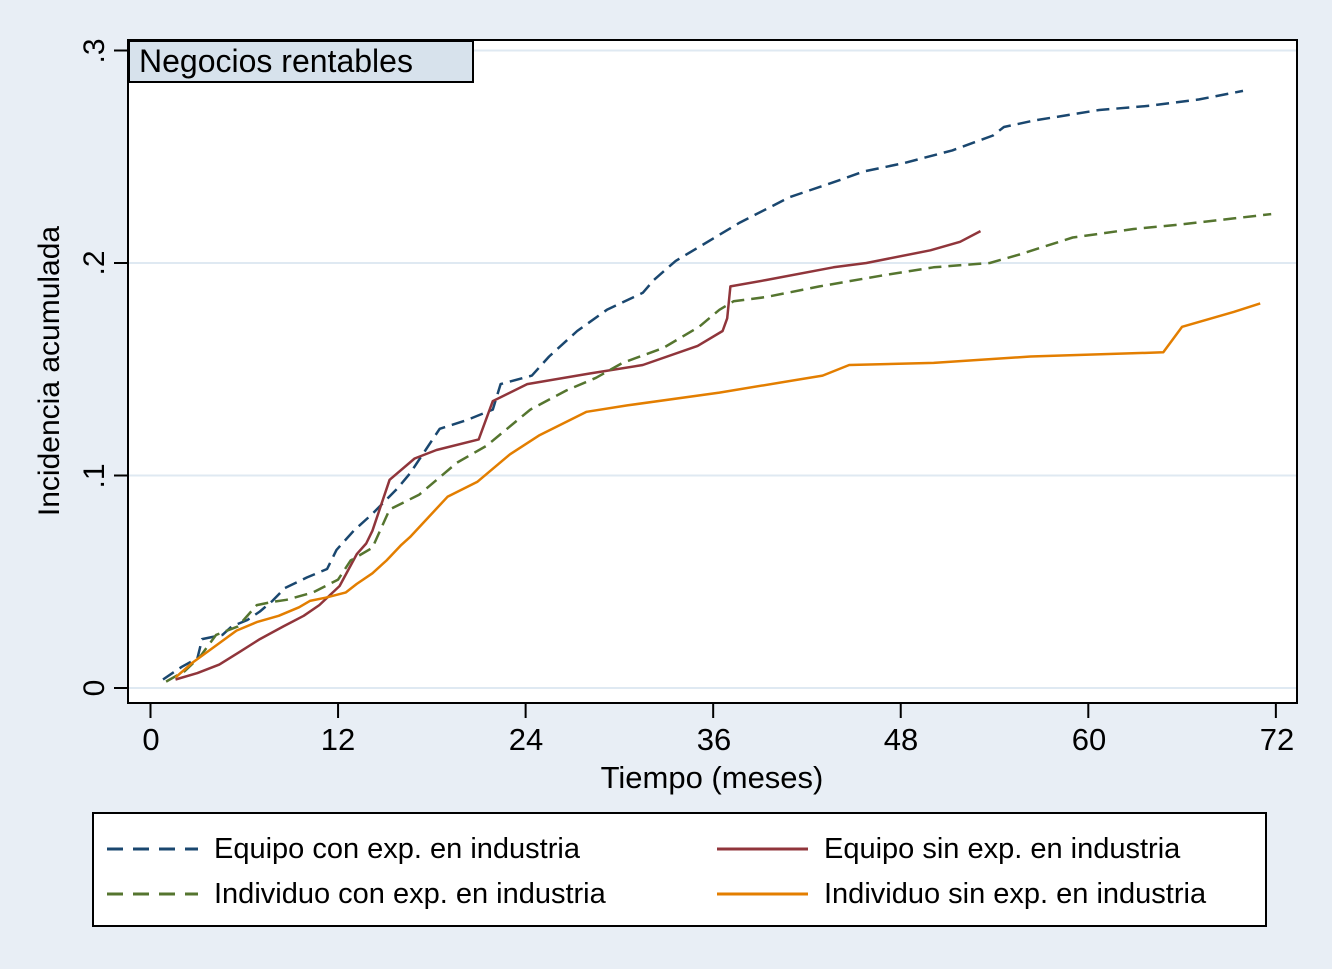 This screenshot has height=969, width=1332. Describe the element at coordinates (152, 849) in the screenshot. I see `legend-sample-equipo-con-exp` at that location.